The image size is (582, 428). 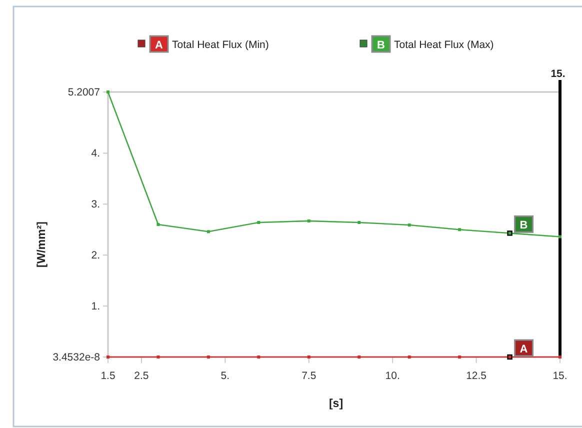 I want to click on annotation: B, so click(x=524, y=226).